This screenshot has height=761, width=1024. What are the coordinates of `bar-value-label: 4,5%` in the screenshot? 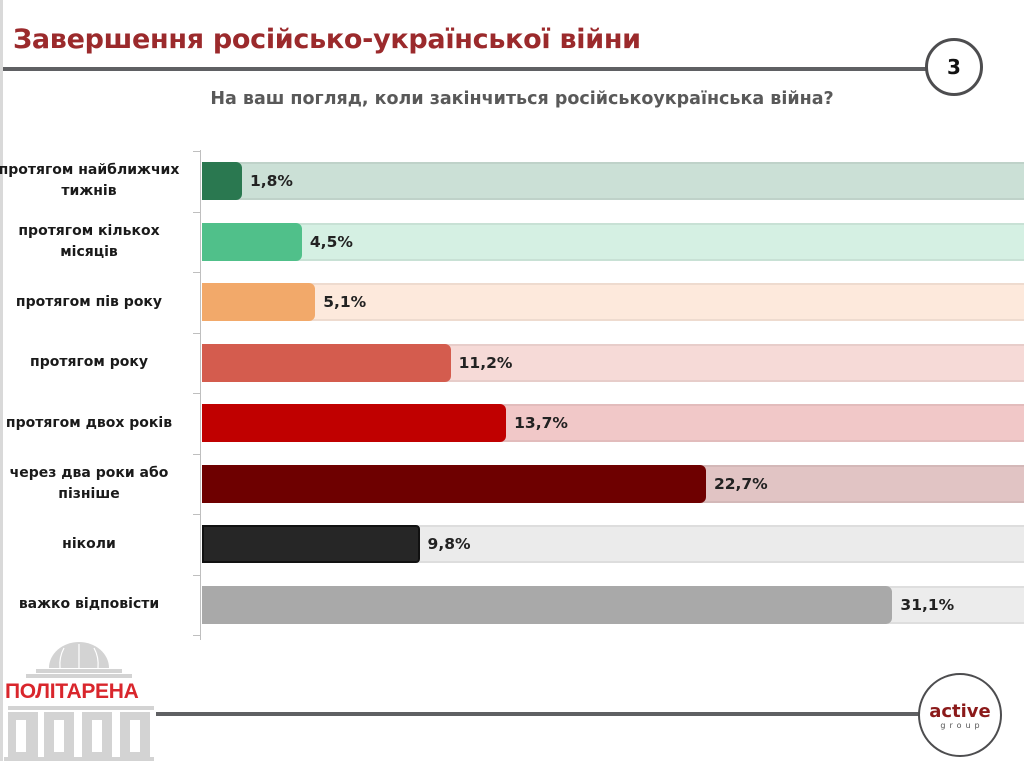 It's located at (331, 241).